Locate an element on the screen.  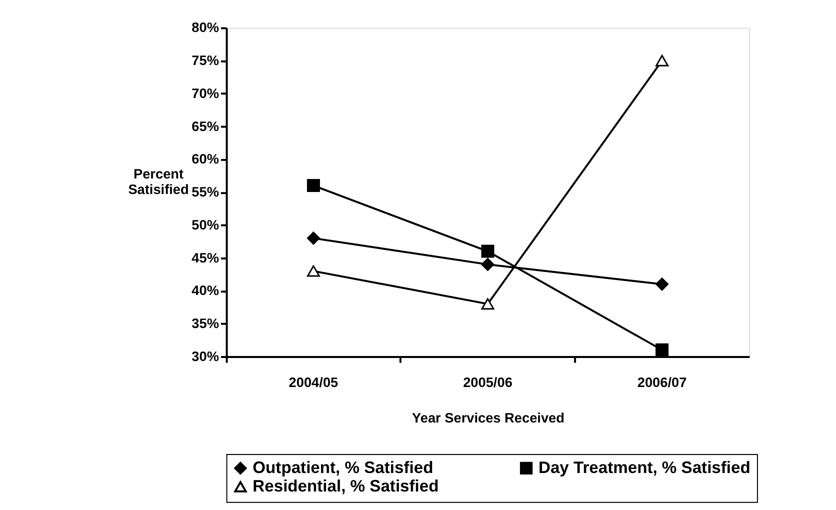
y-tick-label: 60% is located at coordinates (205, 159).